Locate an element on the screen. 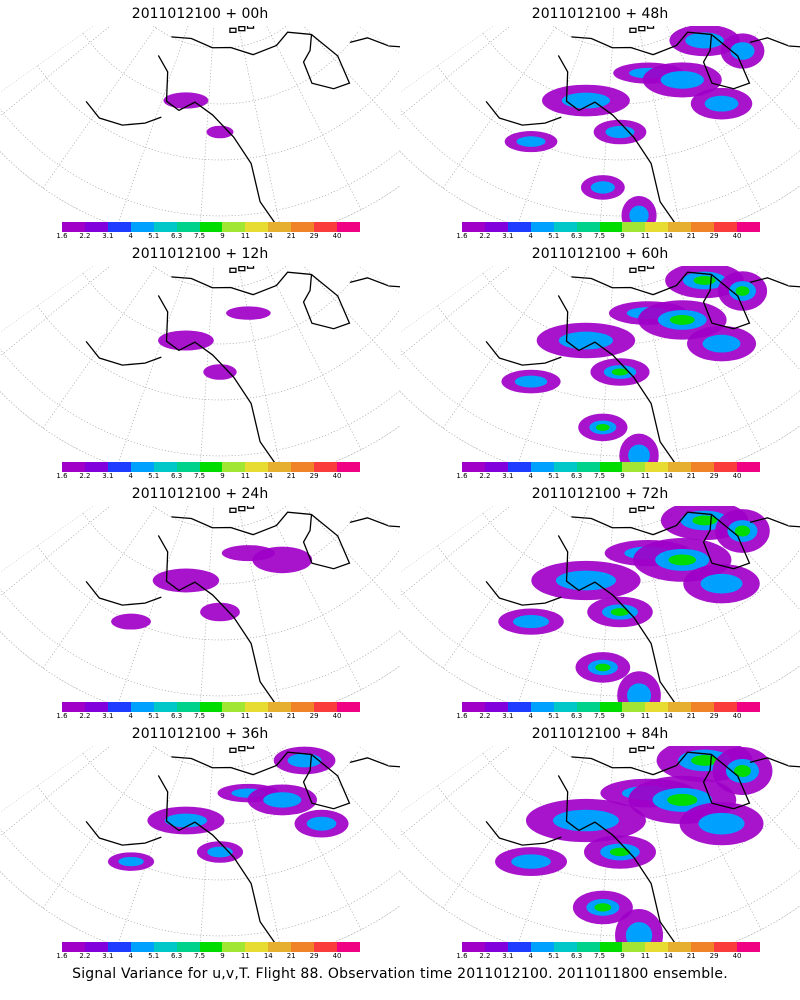  colorbar-tick-label: 4 is located at coordinates (530, 476).